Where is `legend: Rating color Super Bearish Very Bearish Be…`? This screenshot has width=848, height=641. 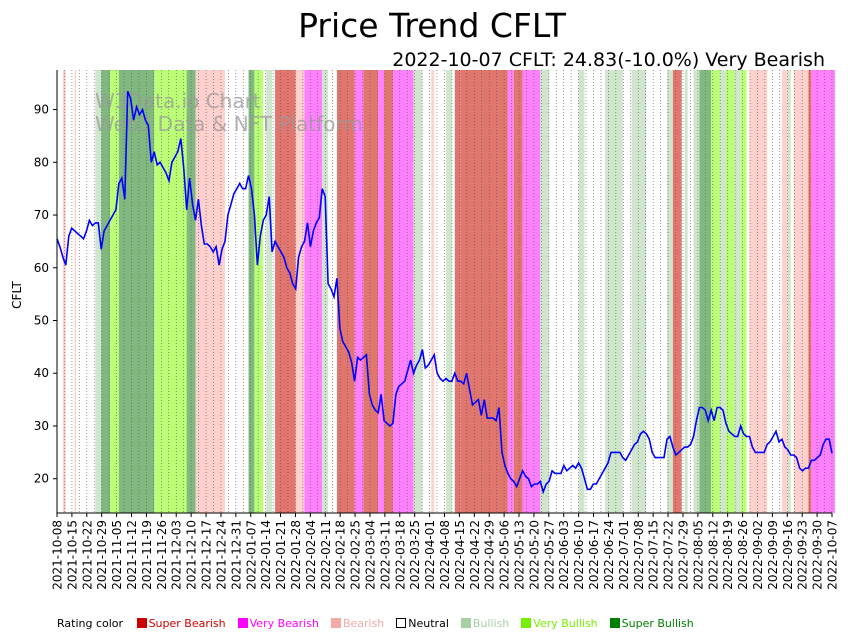 legend: Rating color Super Bearish Very Bearish Be… is located at coordinates (378, 623).